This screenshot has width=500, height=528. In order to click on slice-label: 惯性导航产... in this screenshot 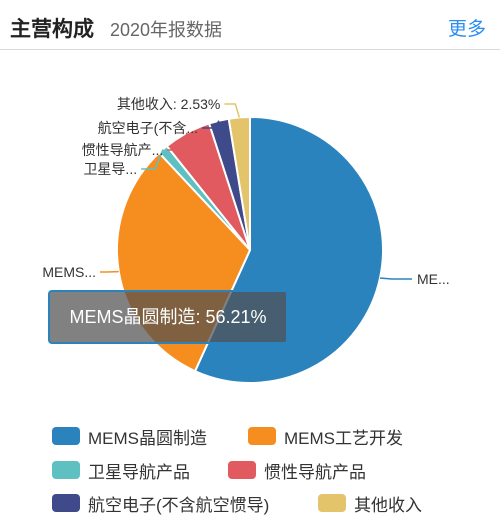, I will do `click(123, 150)`.